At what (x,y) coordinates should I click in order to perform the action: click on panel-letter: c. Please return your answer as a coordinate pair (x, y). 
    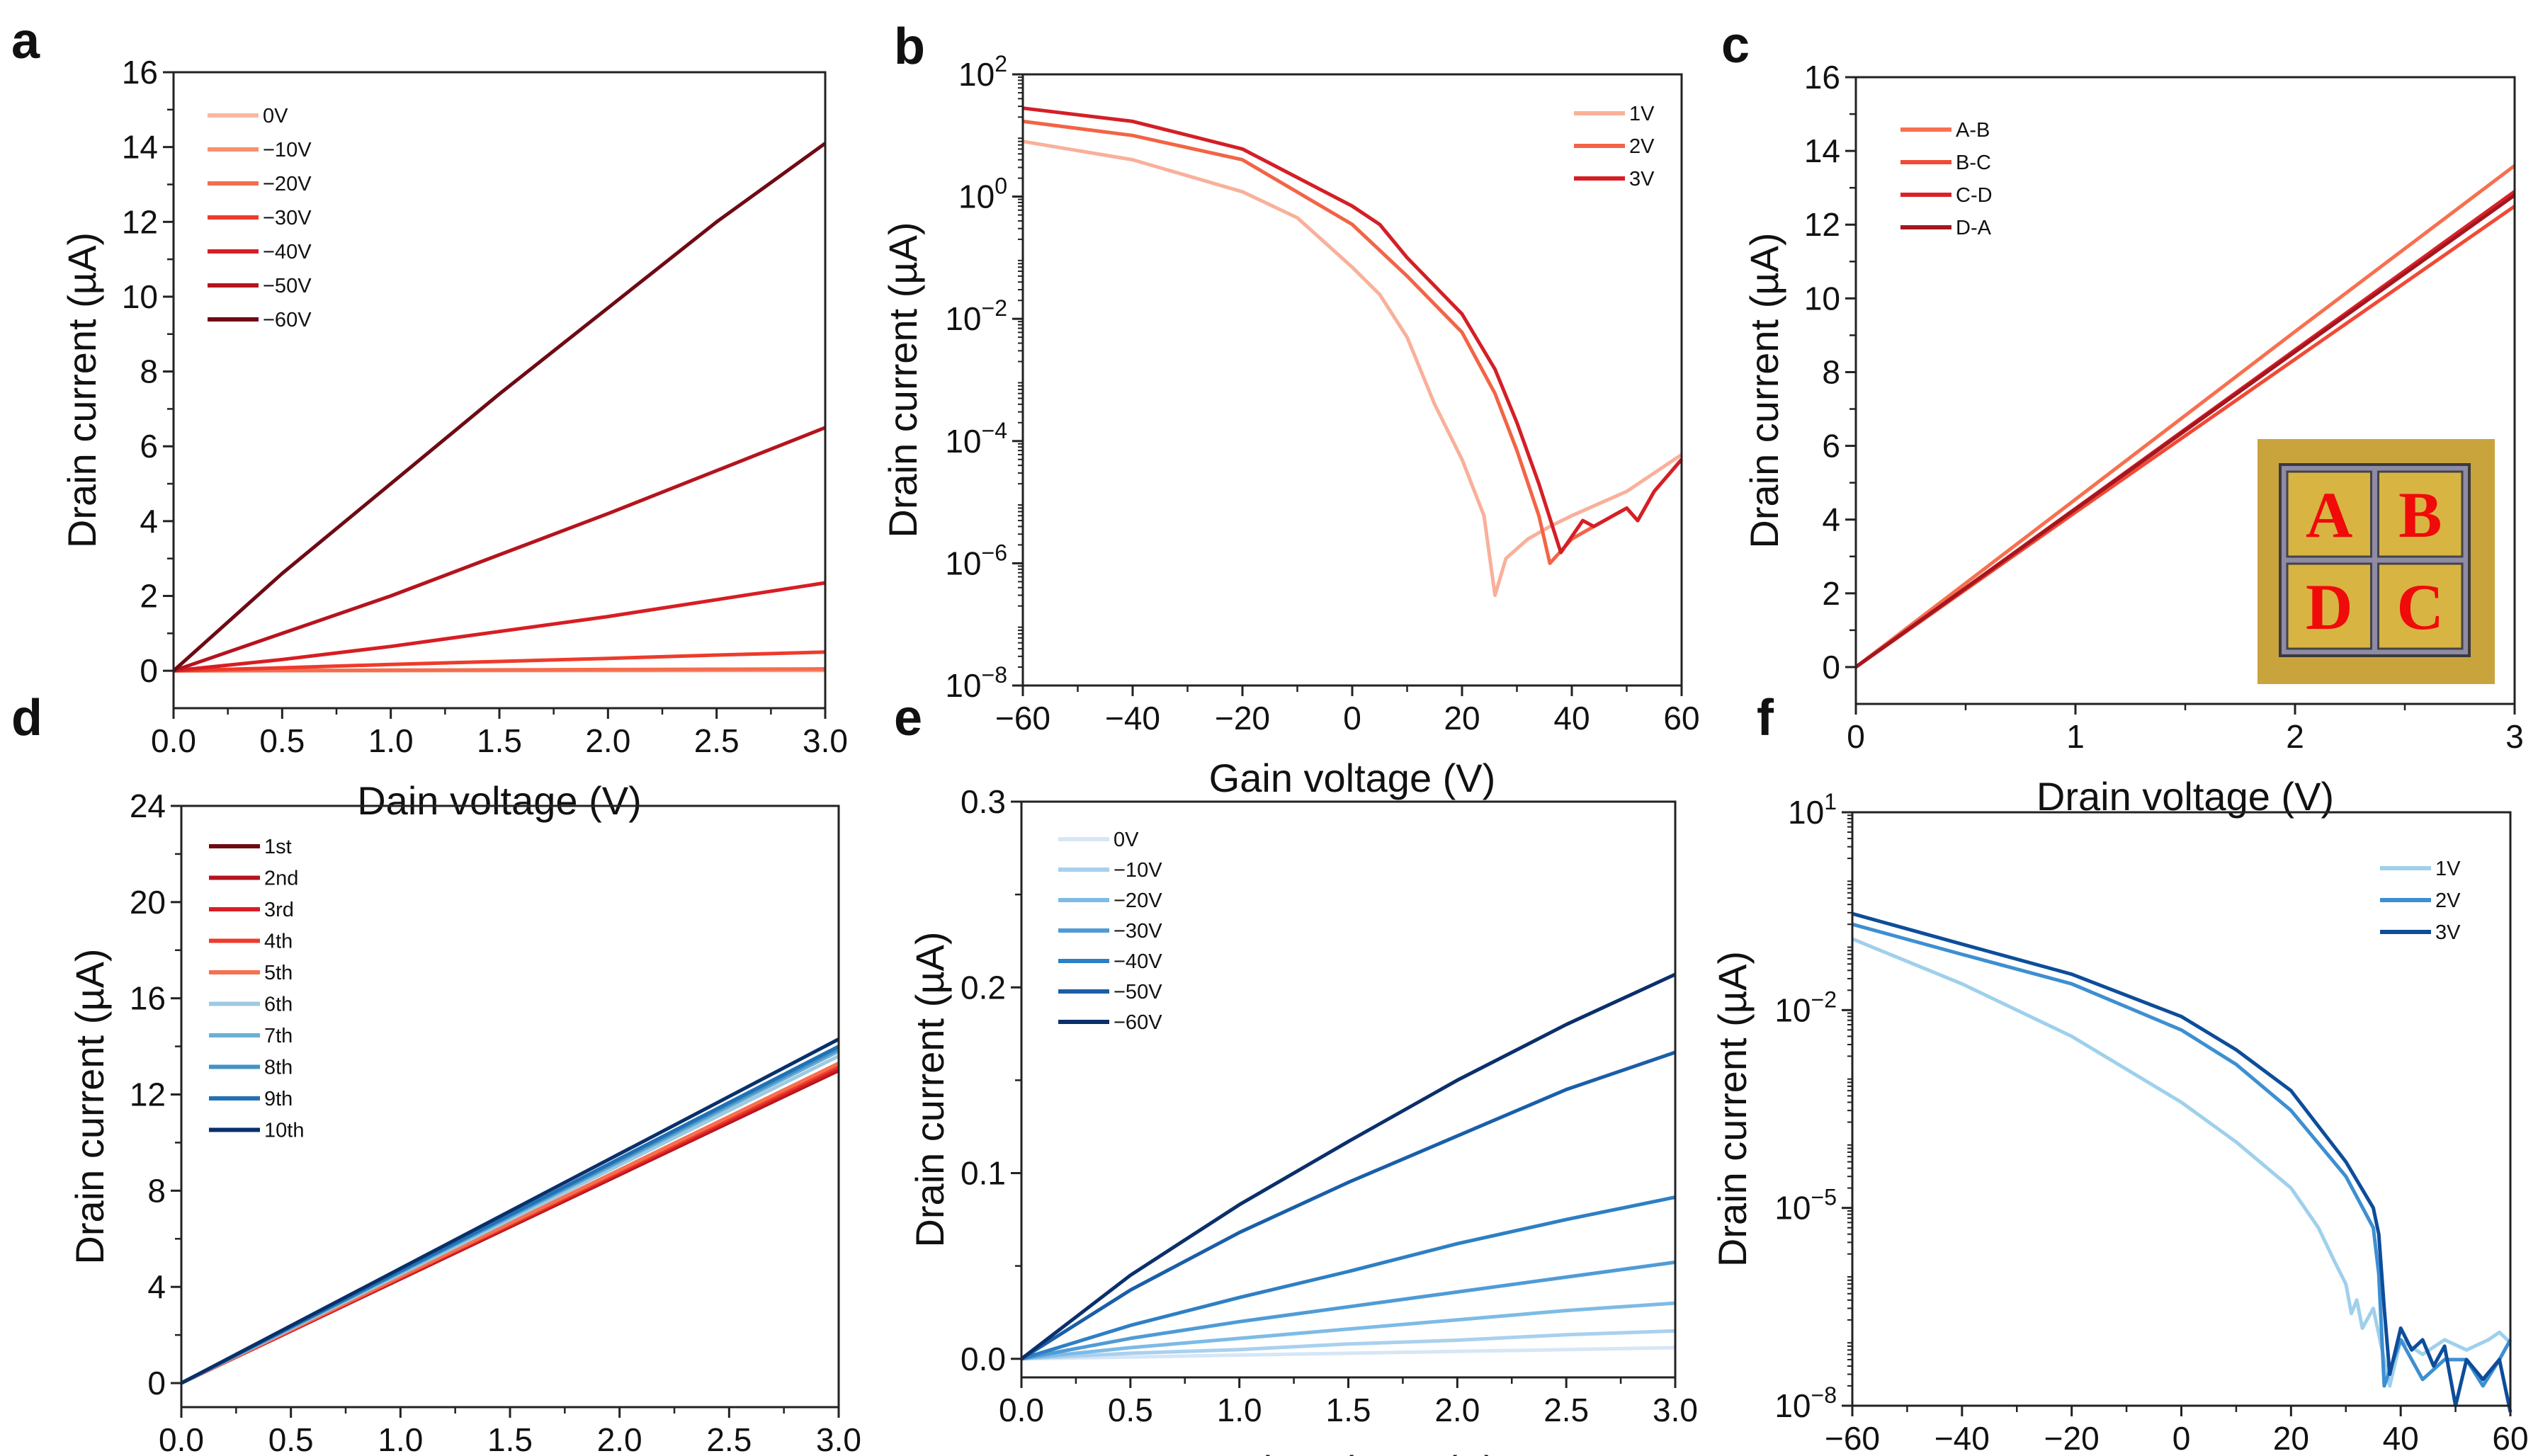
    Looking at the image, I should click on (1735, 45).